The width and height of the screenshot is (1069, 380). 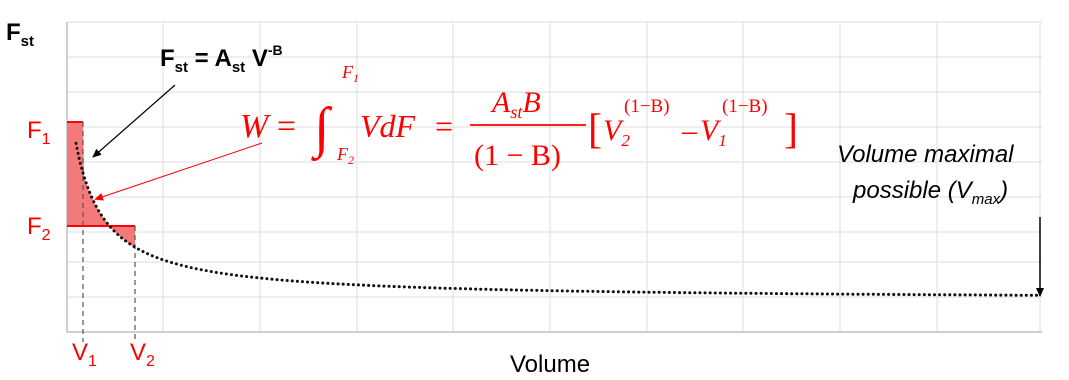 What do you see at coordinates (221, 59) in the screenshot?
I see `curve-formula: Fst = Ast V-B` at bounding box center [221, 59].